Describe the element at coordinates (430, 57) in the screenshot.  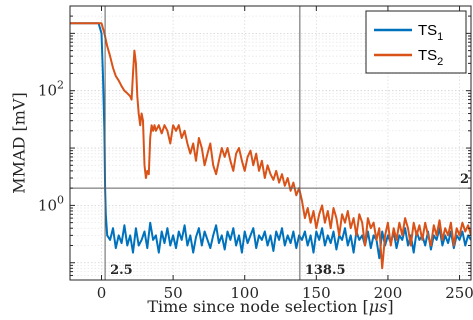
I see `legend-label: TS2` at that location.